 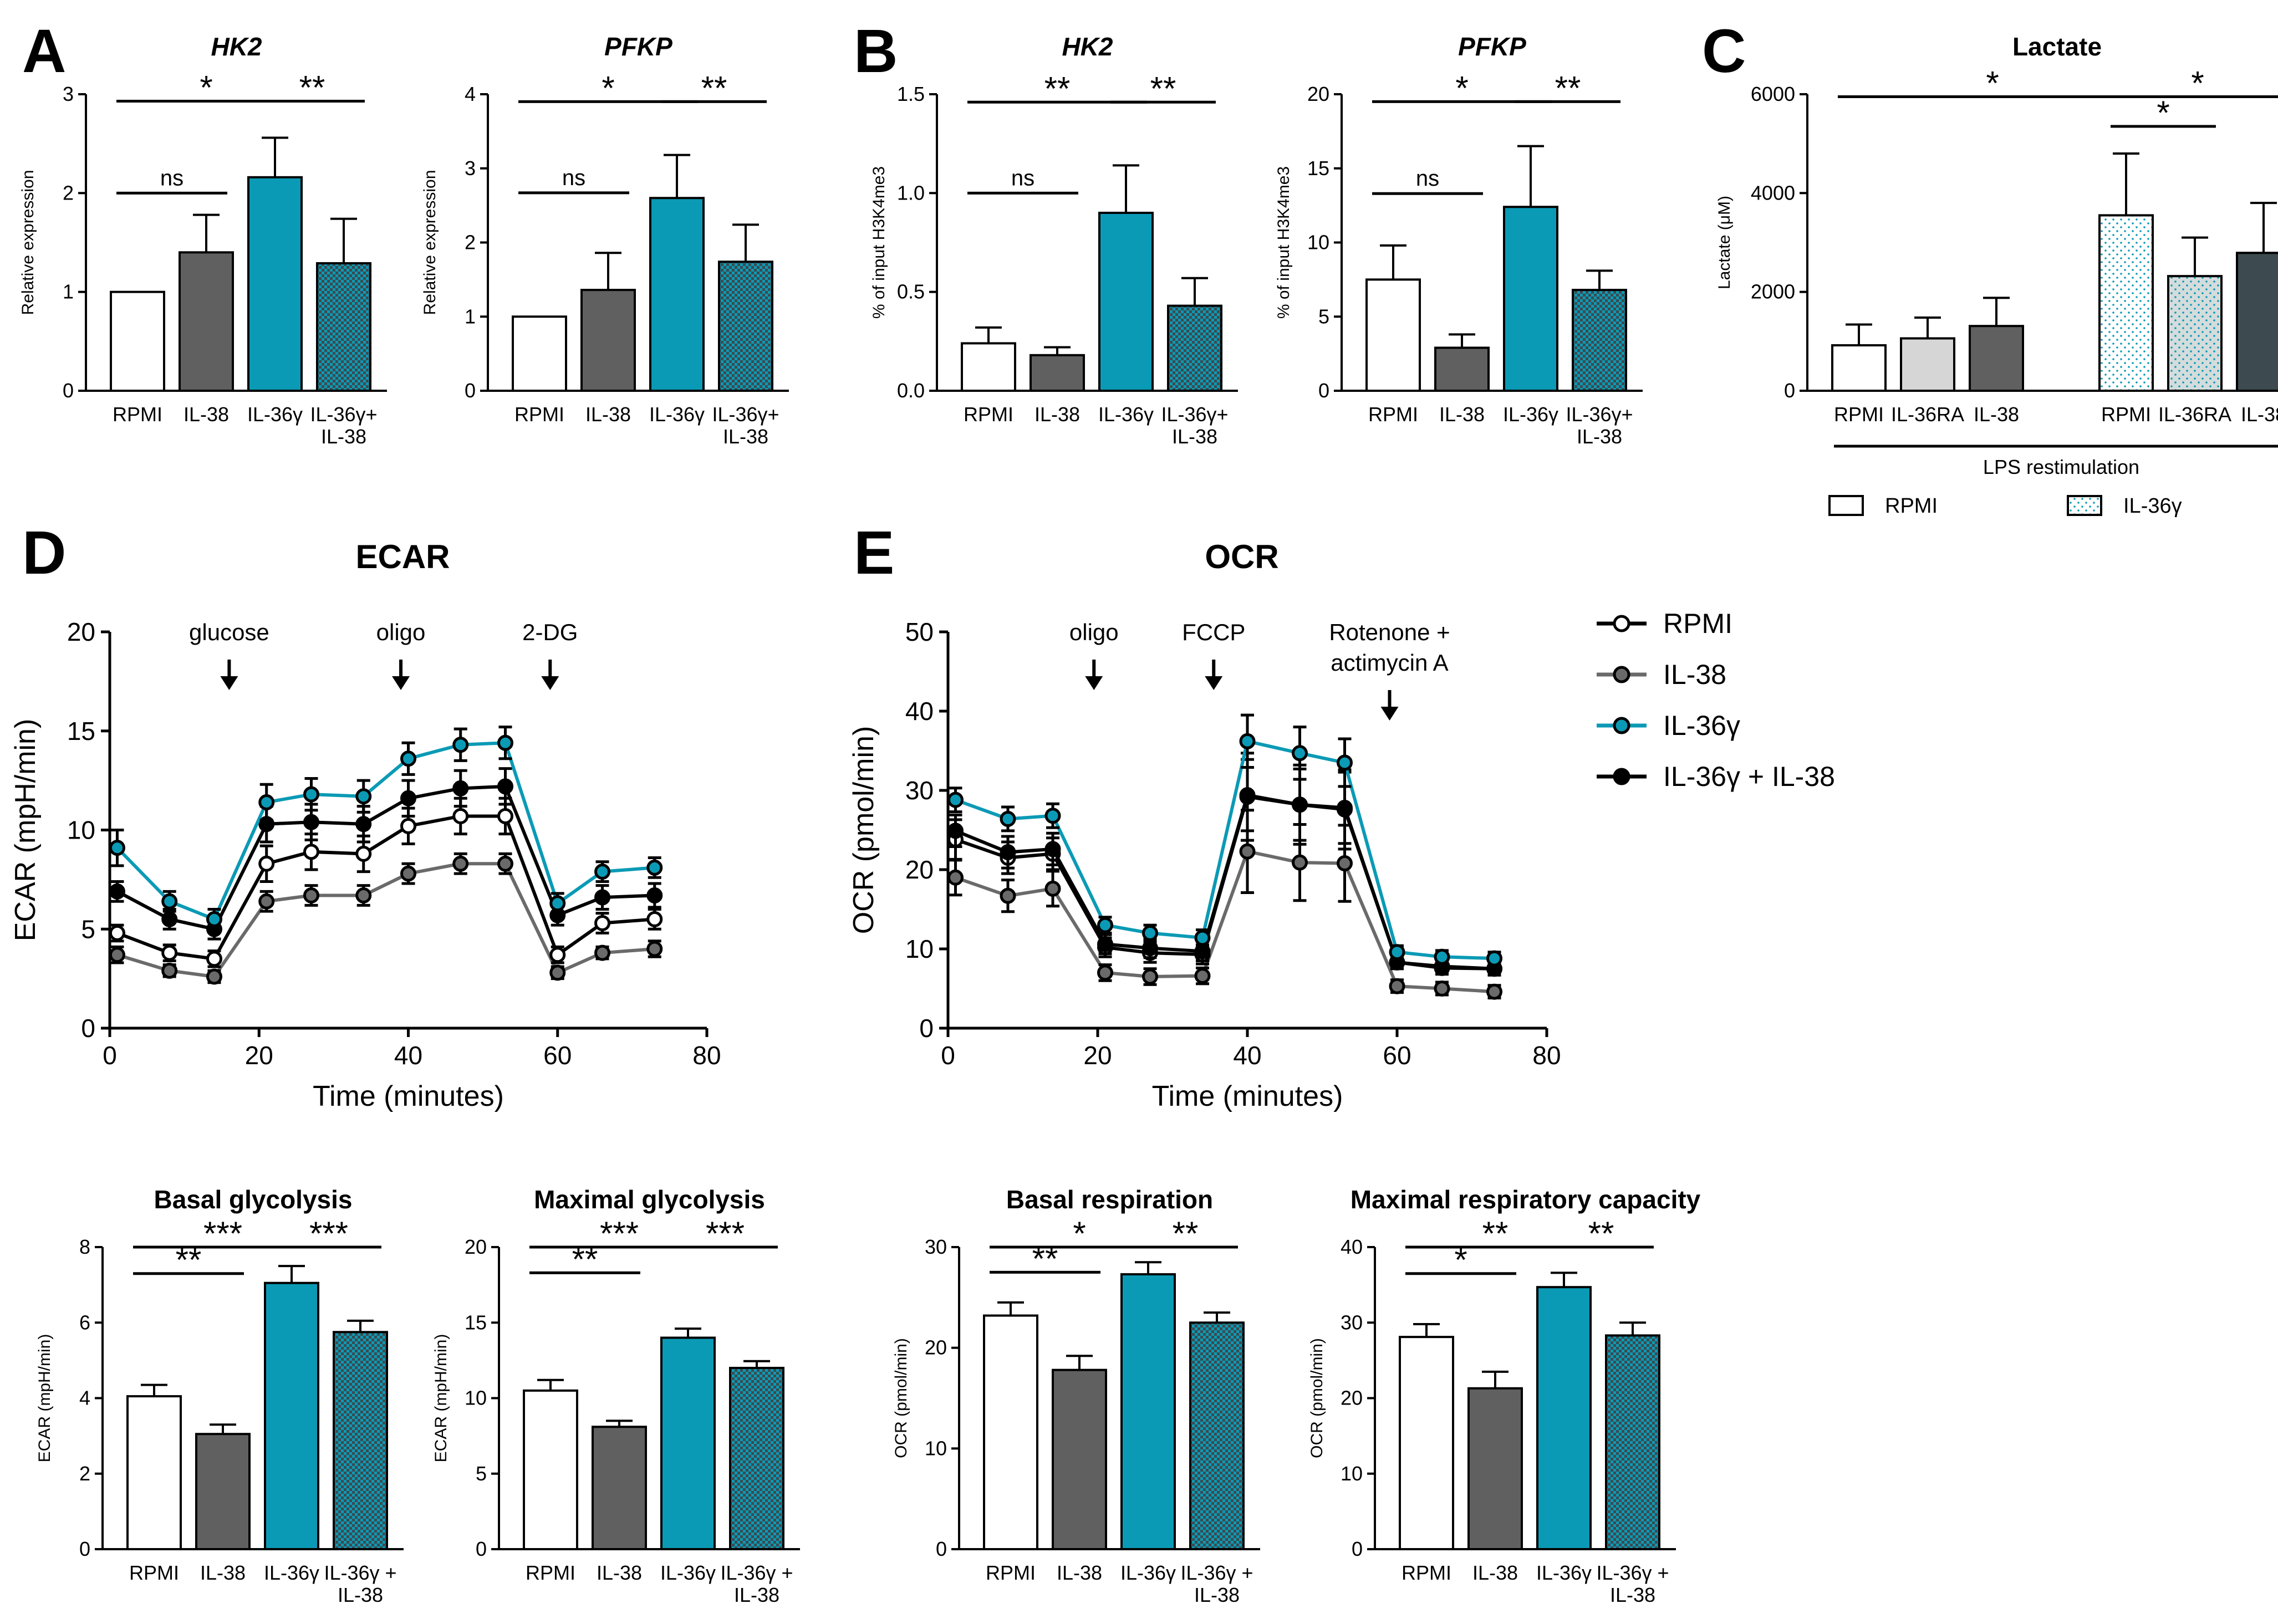 What do you see at coordinates (619, 1233) in the screenshot?
I see `significance-label: ***` at bounding box center [619, 1233].